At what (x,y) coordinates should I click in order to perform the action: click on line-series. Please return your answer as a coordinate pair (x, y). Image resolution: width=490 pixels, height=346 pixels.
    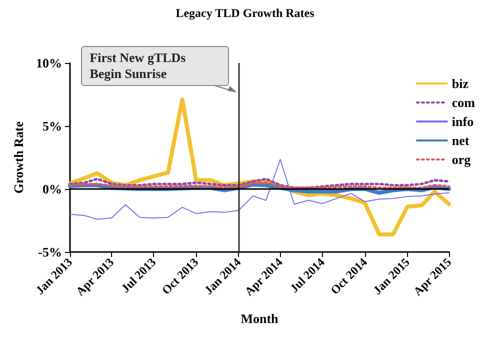
    Looking at the image, I should click on (259, 183).